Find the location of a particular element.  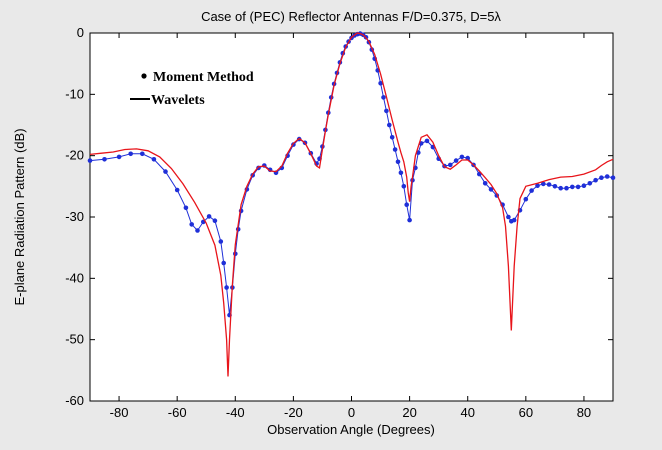

y-tick-label: -50 is located at coordinates (74, 339).